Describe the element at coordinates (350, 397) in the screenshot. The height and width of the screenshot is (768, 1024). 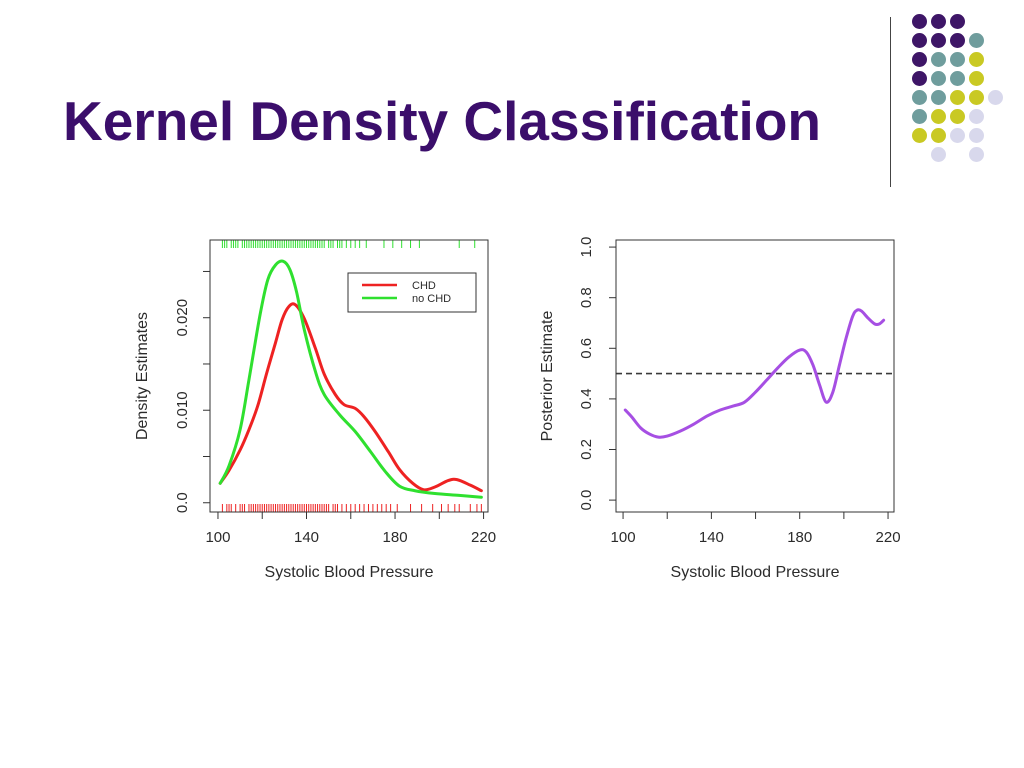
I see `chd-density-curve` at that location.